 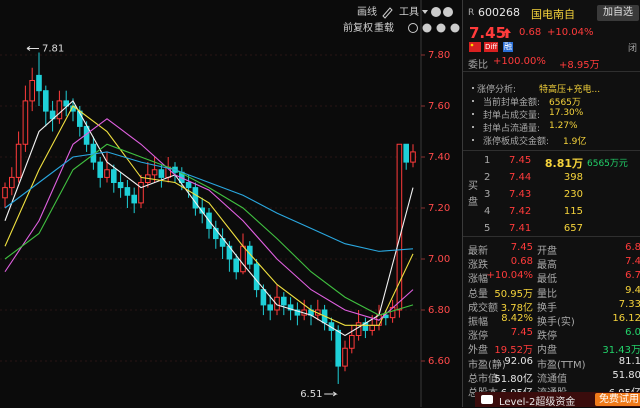 I want to click on adjust-button: 前复权, so click(x=358, y=27).